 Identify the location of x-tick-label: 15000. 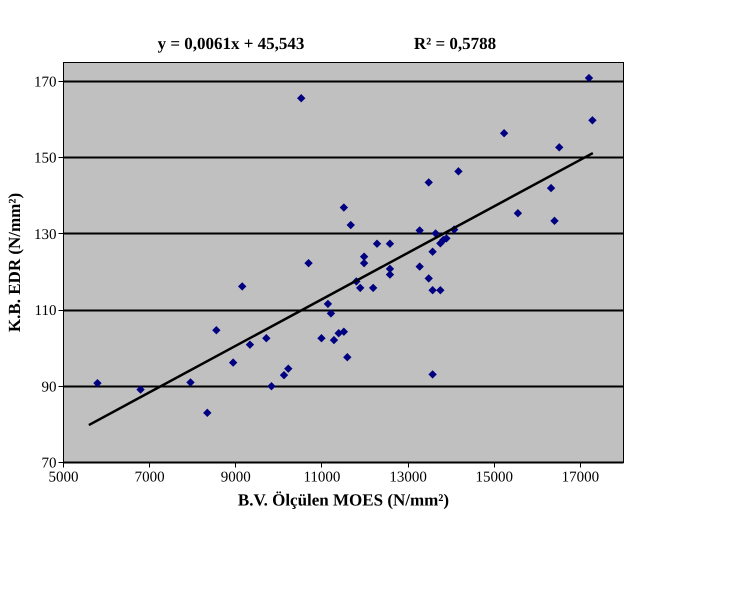
(495, 478).